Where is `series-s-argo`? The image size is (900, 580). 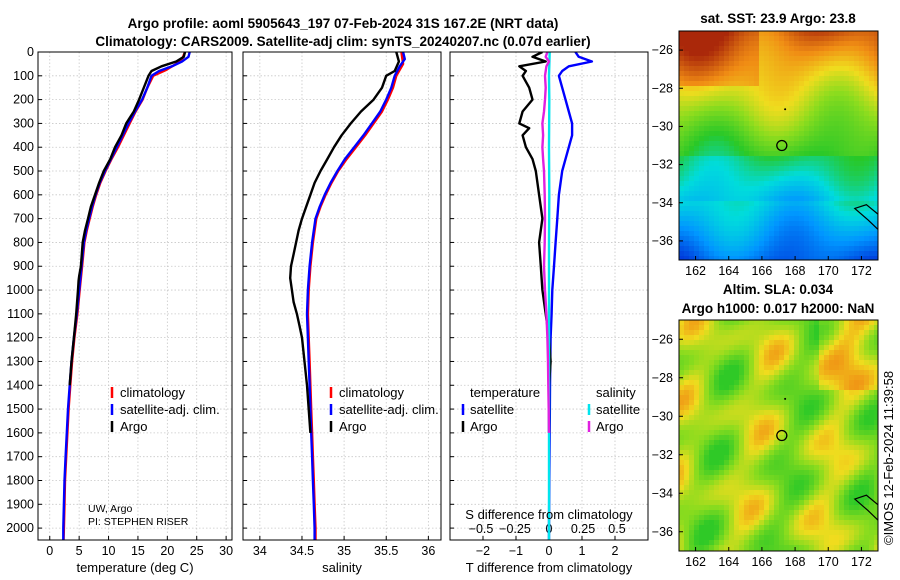
series-s-argo is located at coordinates (546, 242).